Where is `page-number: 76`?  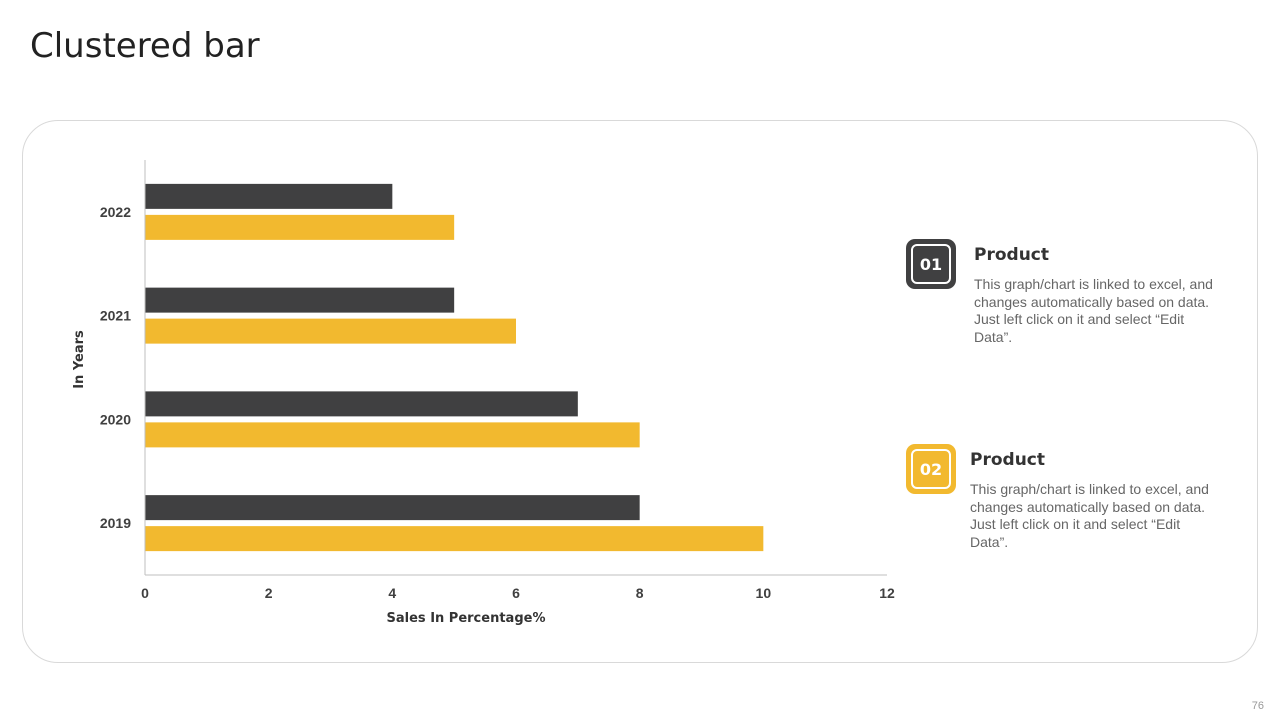 page-number: 76 is located at coordinates (1257, 706).